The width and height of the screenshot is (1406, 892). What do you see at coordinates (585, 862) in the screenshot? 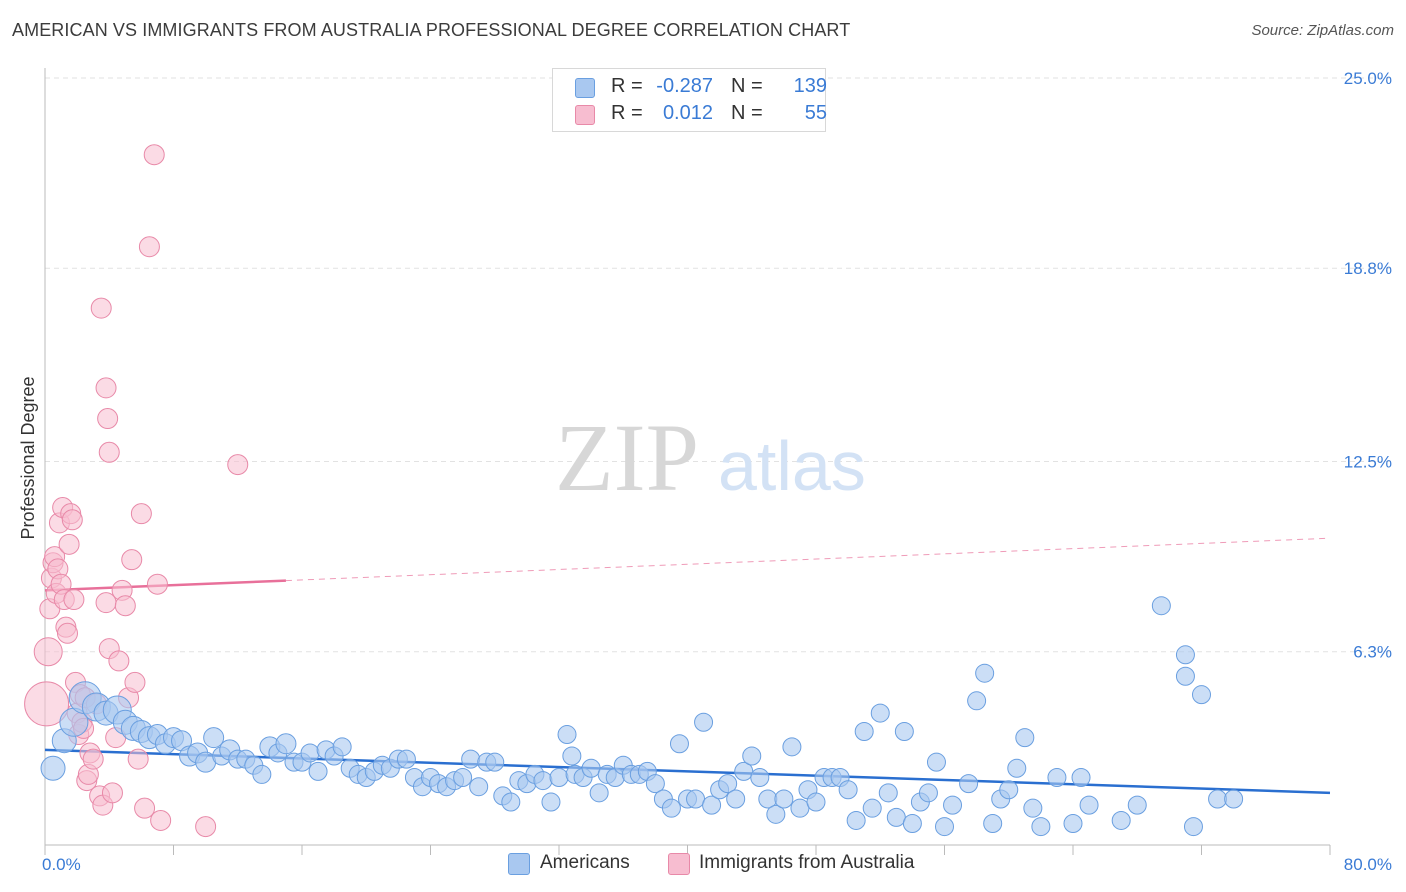
I see `legend-label-americans: Americans` at bounding box center [585, 862].